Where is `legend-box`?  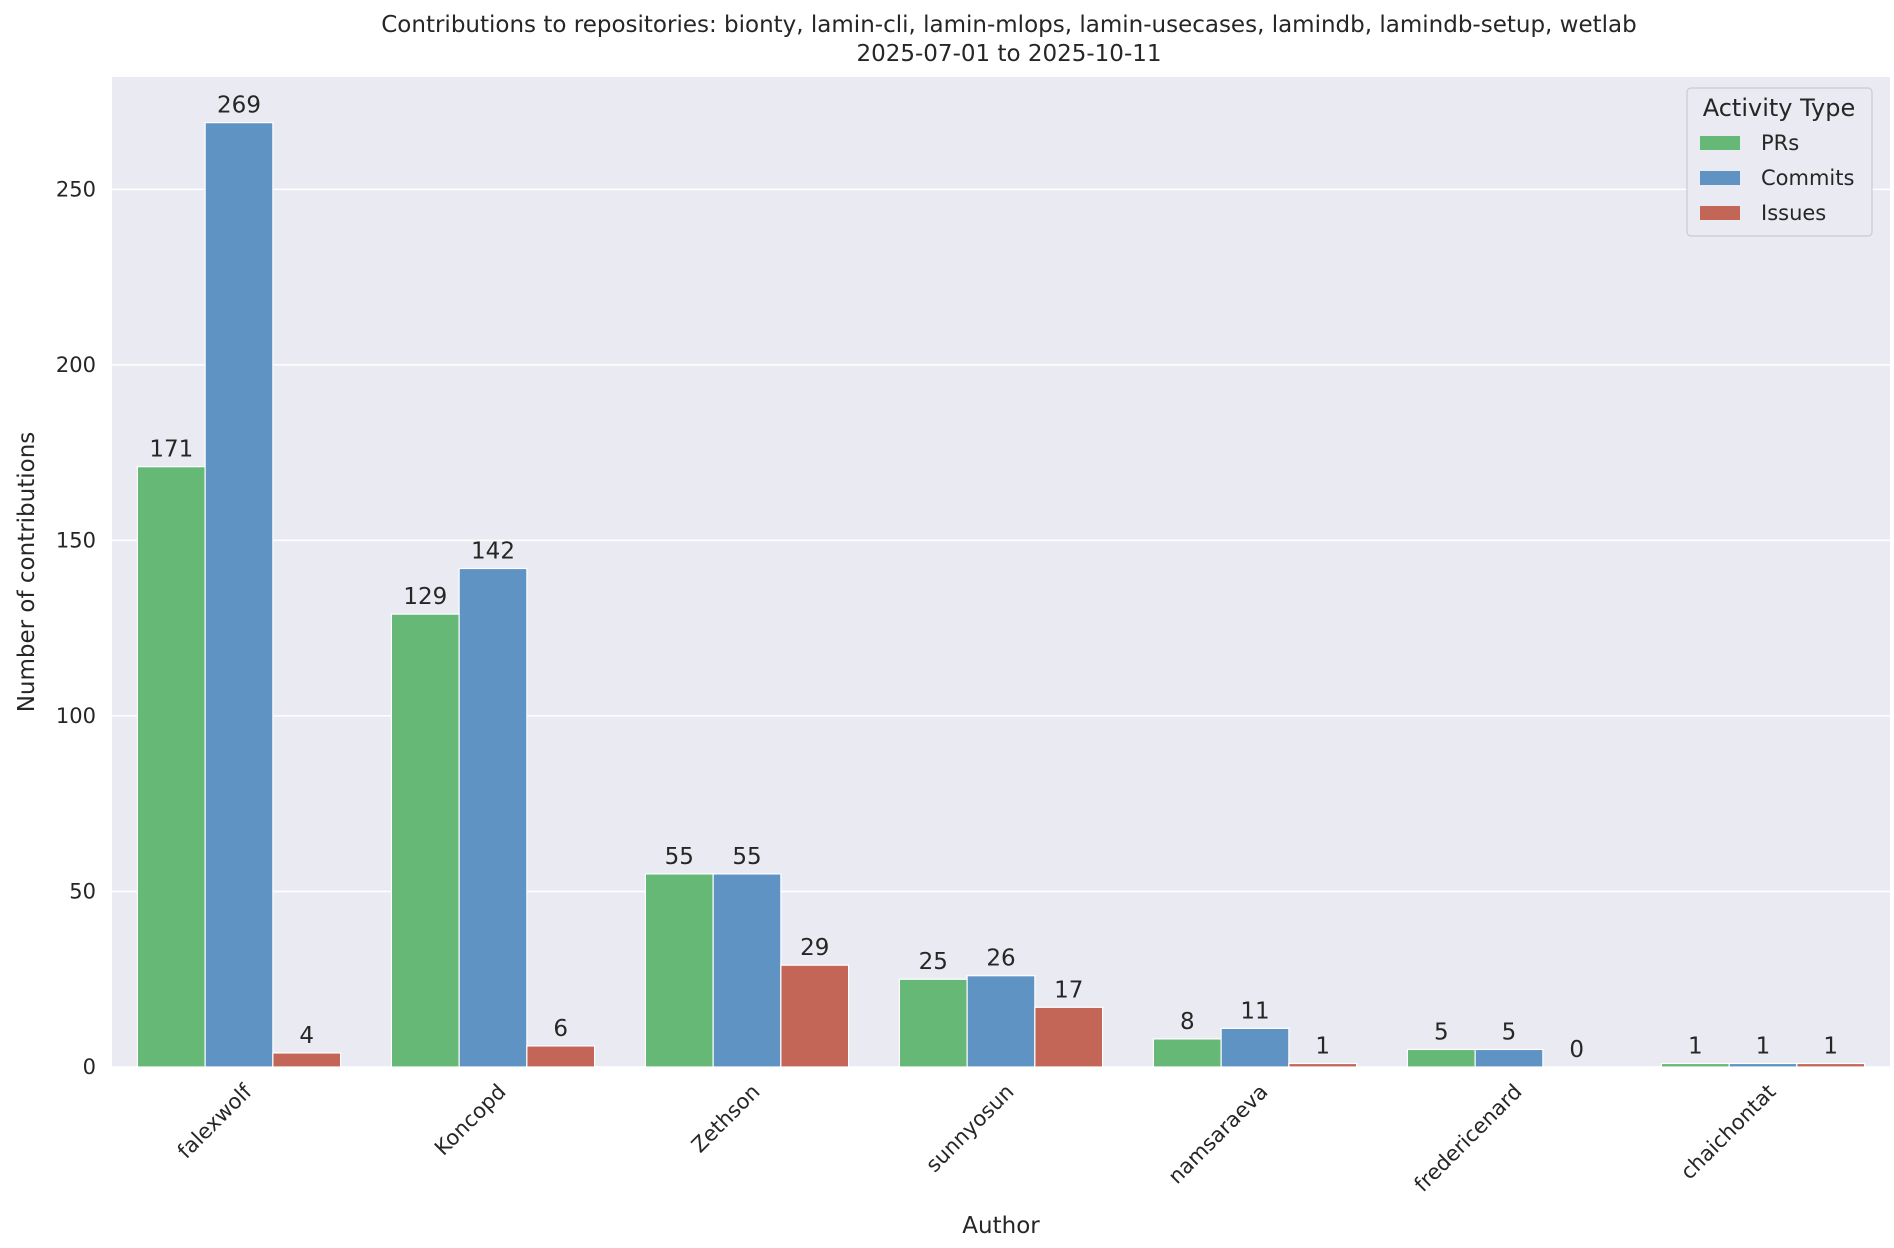
legend-box is located at coordinates (1779, 162).